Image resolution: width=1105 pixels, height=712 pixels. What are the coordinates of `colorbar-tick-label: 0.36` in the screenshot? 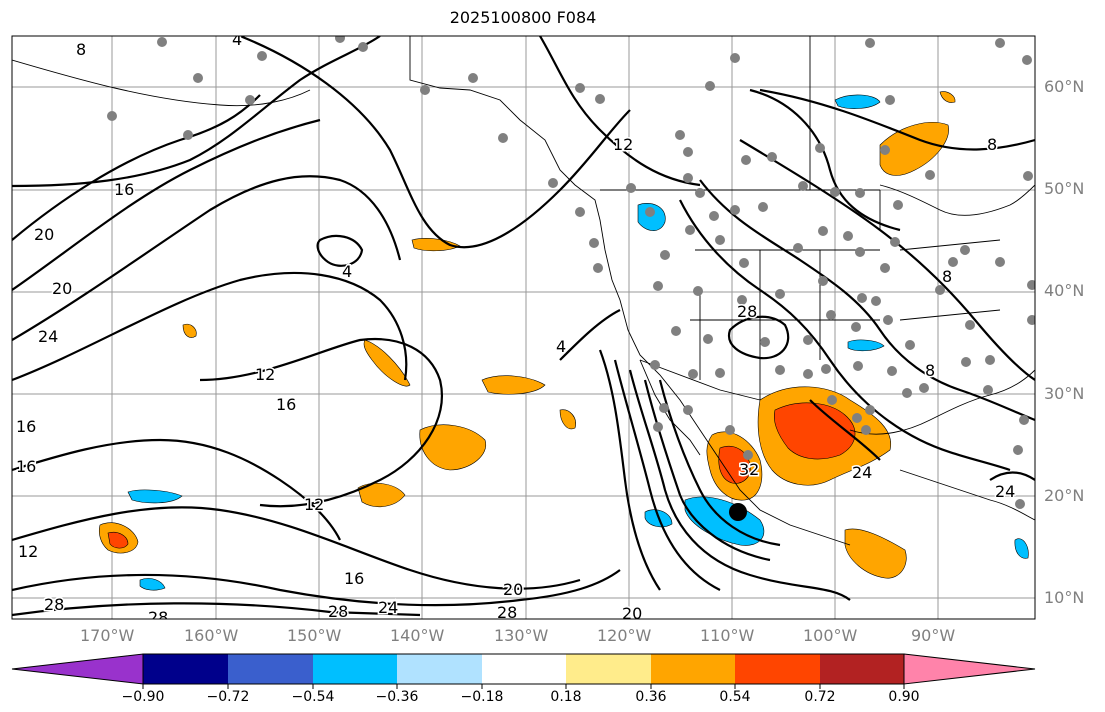 It's located at (651, 697).